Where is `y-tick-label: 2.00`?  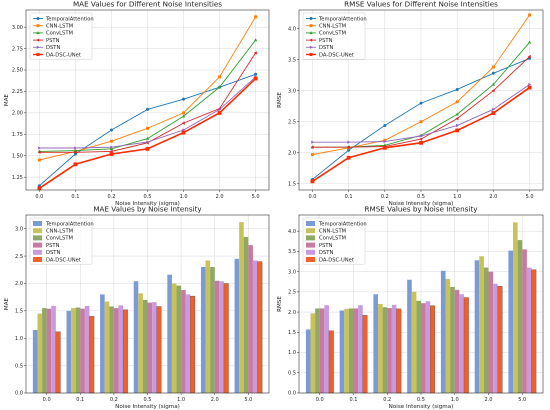 y-tick-label: 2.00 is located at coordinates (17, 114).